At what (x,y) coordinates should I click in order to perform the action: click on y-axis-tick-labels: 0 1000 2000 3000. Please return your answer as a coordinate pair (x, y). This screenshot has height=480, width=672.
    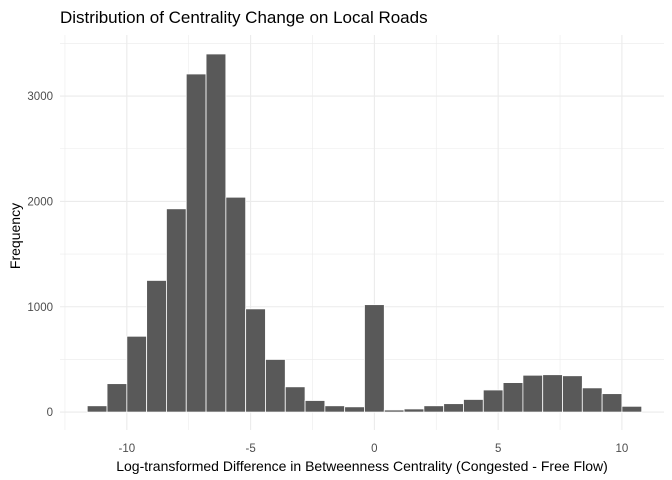
    Looking at the image, I should click on (40, 255).